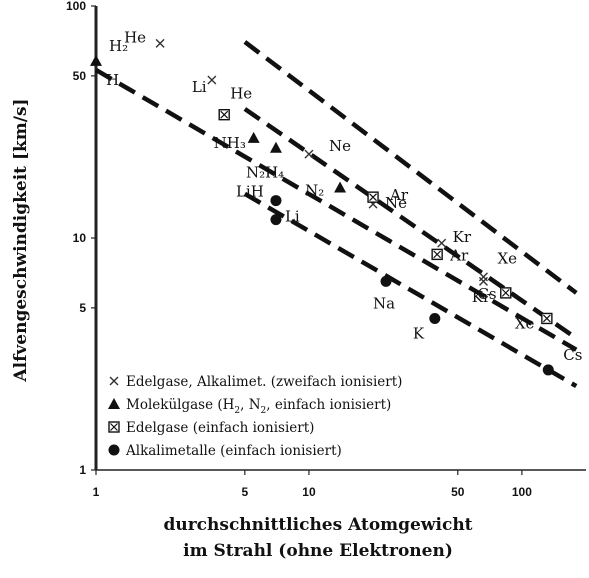 This screenshot has width=589, height=578. What do you see at coordinates (522, 492) in the screenshot?
I see `x-tick-label: 100` at bounding box center [522, 492].